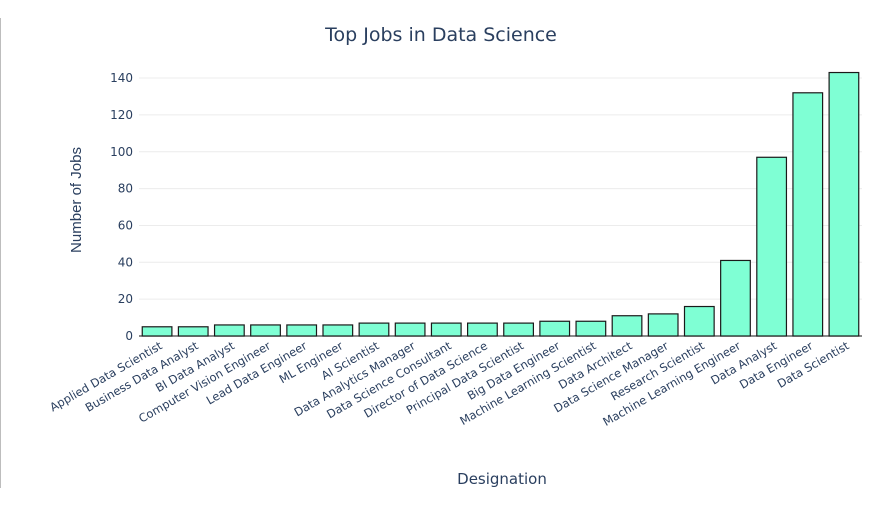 The height and width of the screenshot is (507, 882). I want to click on chart-title: Top Jobs in Data Science, so click(440, 35).